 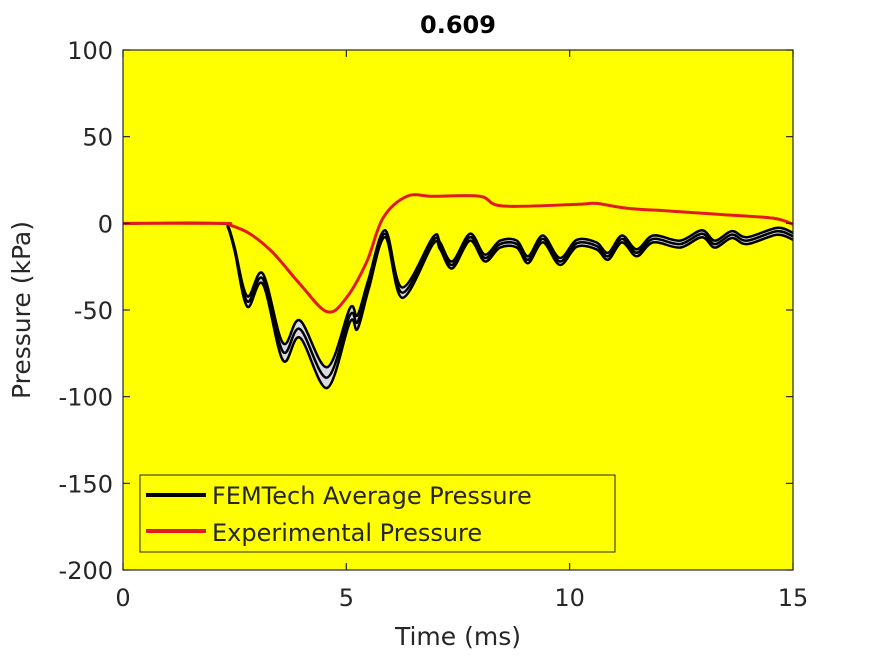 What do you see at coordinates (86, 398) in the screenshot?
I see `y-tick-label: -100` at bounding box center [86, 398].